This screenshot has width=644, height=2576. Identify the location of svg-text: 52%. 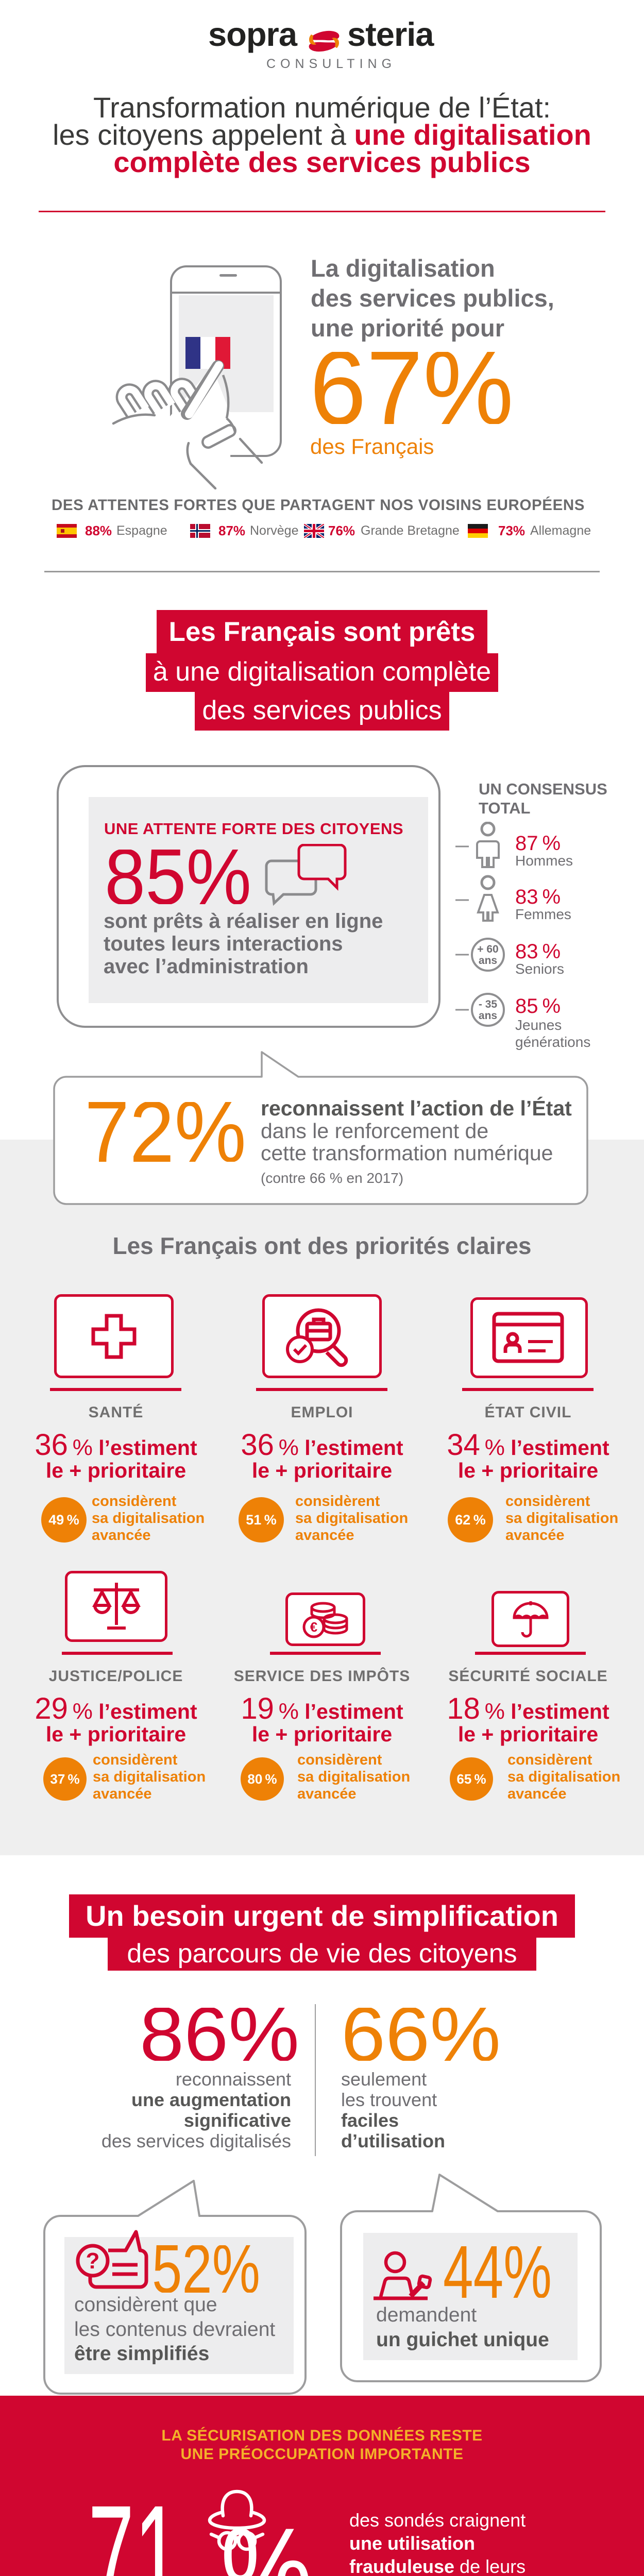
(206, 2269).